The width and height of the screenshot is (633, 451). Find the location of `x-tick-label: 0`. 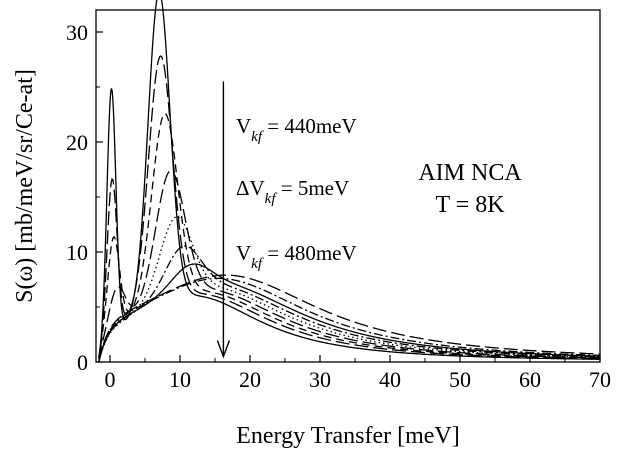

x-tick-label: 0 is located at coordinates (110, 379).